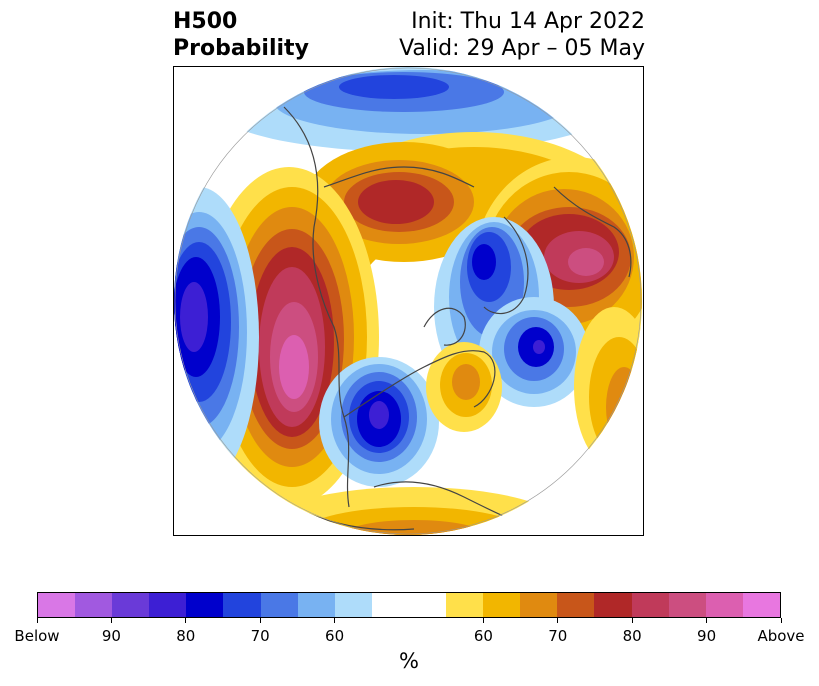 The height and width of the screenshot is (686, 819). Describe the element at coordinates (464, 387) in the screenshot. I see `above-region-hudson` at that location.